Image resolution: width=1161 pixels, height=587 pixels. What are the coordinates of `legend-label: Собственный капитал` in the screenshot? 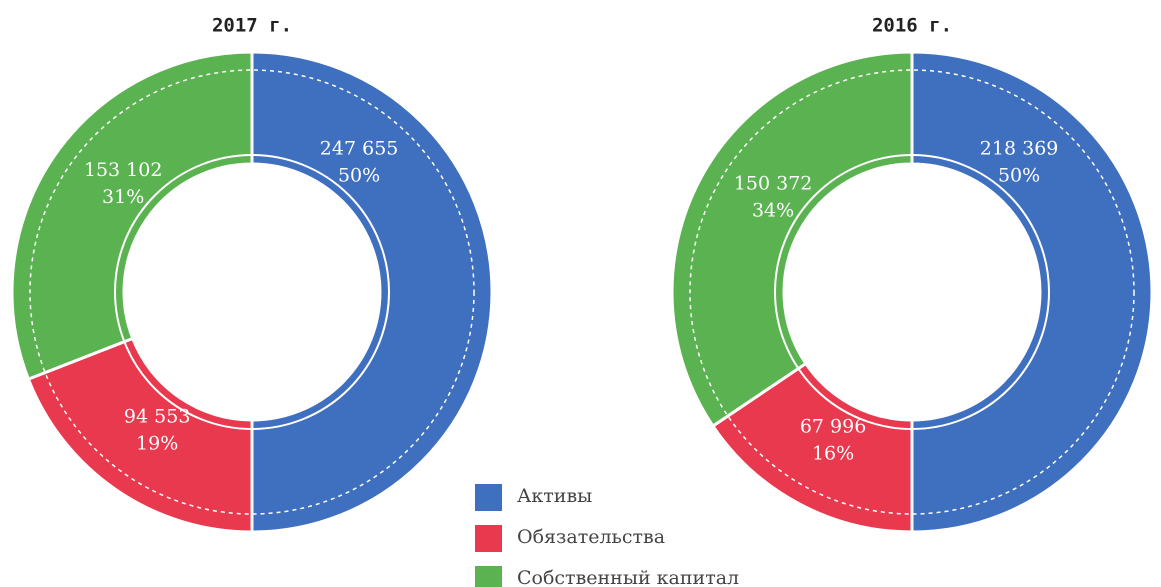 It's located at (628, 577).